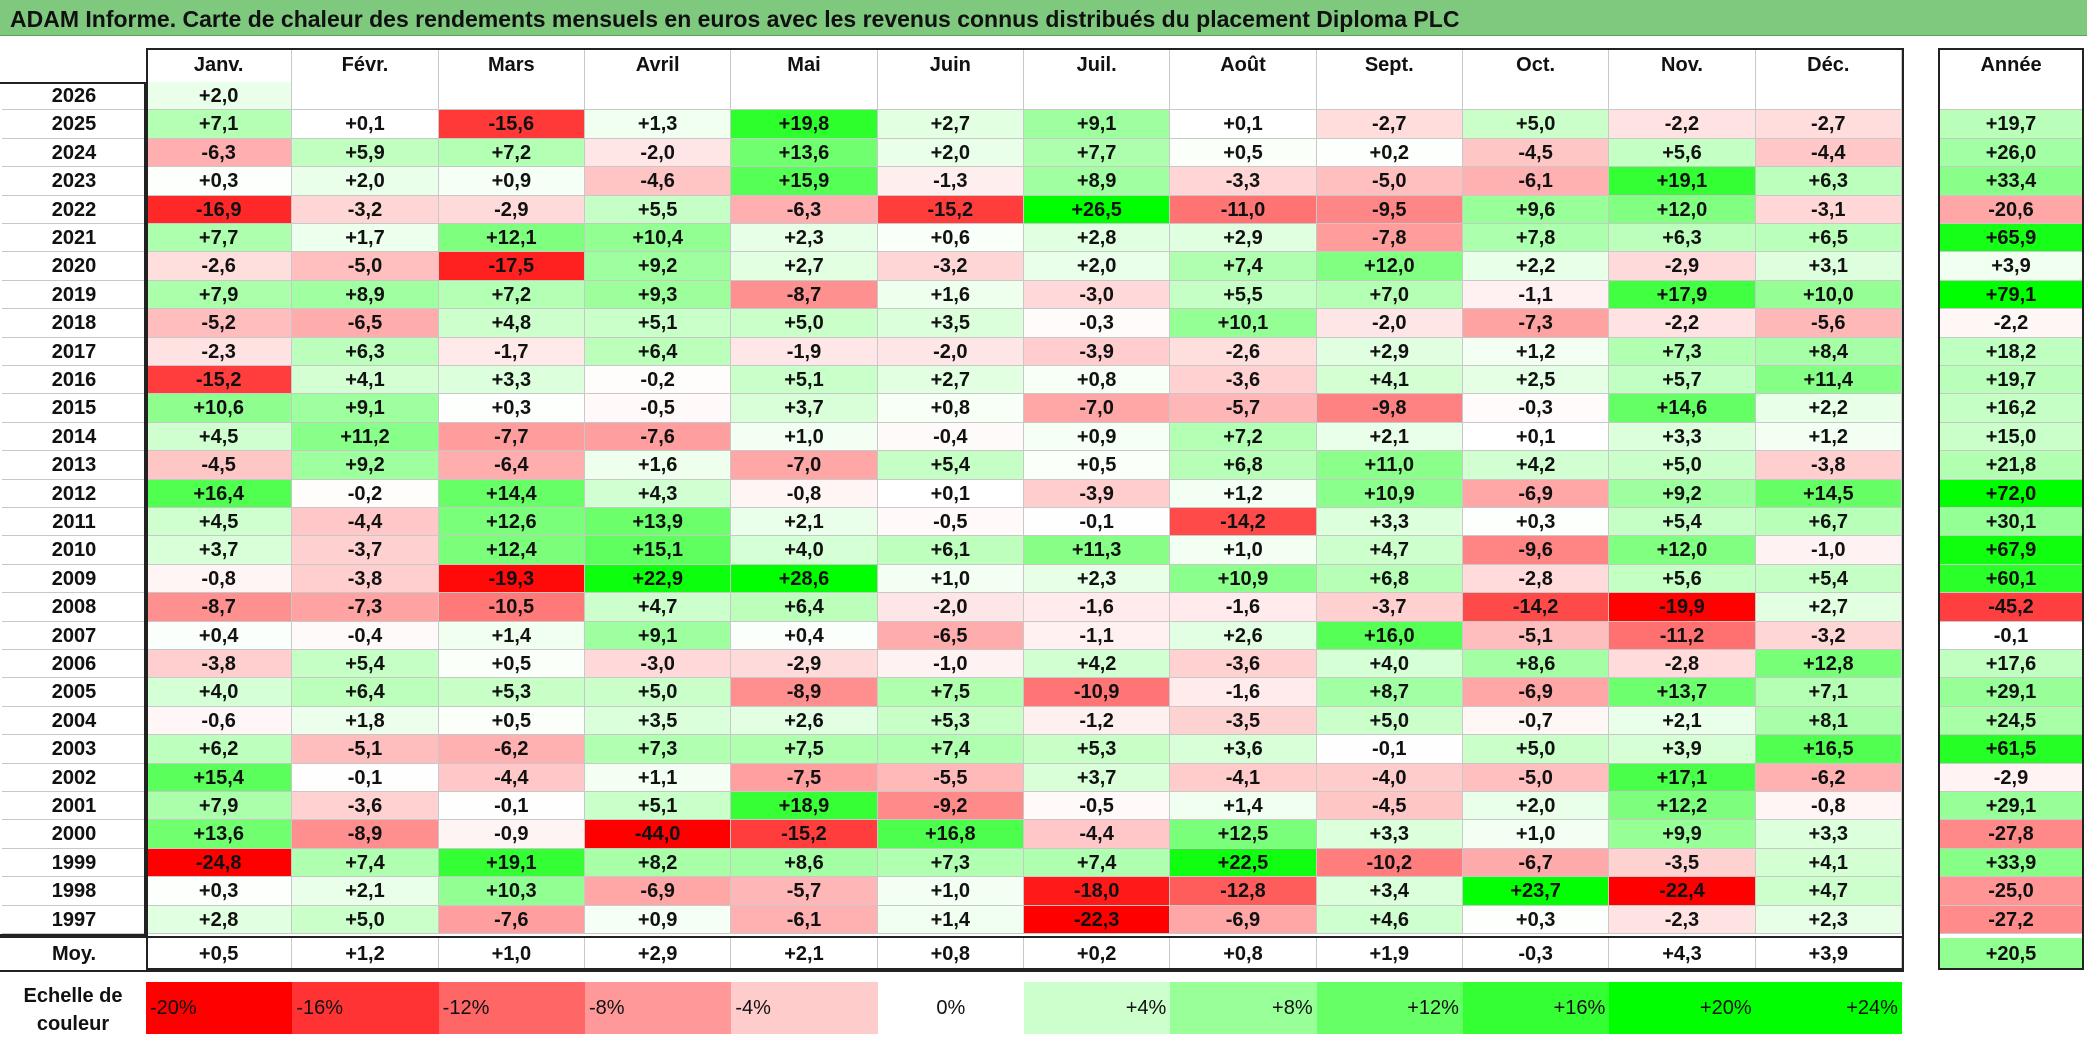 The width and height of the screenshot is (2087, 1037). I want to click on heatmap-cell: -3,8, so click(219, 664).